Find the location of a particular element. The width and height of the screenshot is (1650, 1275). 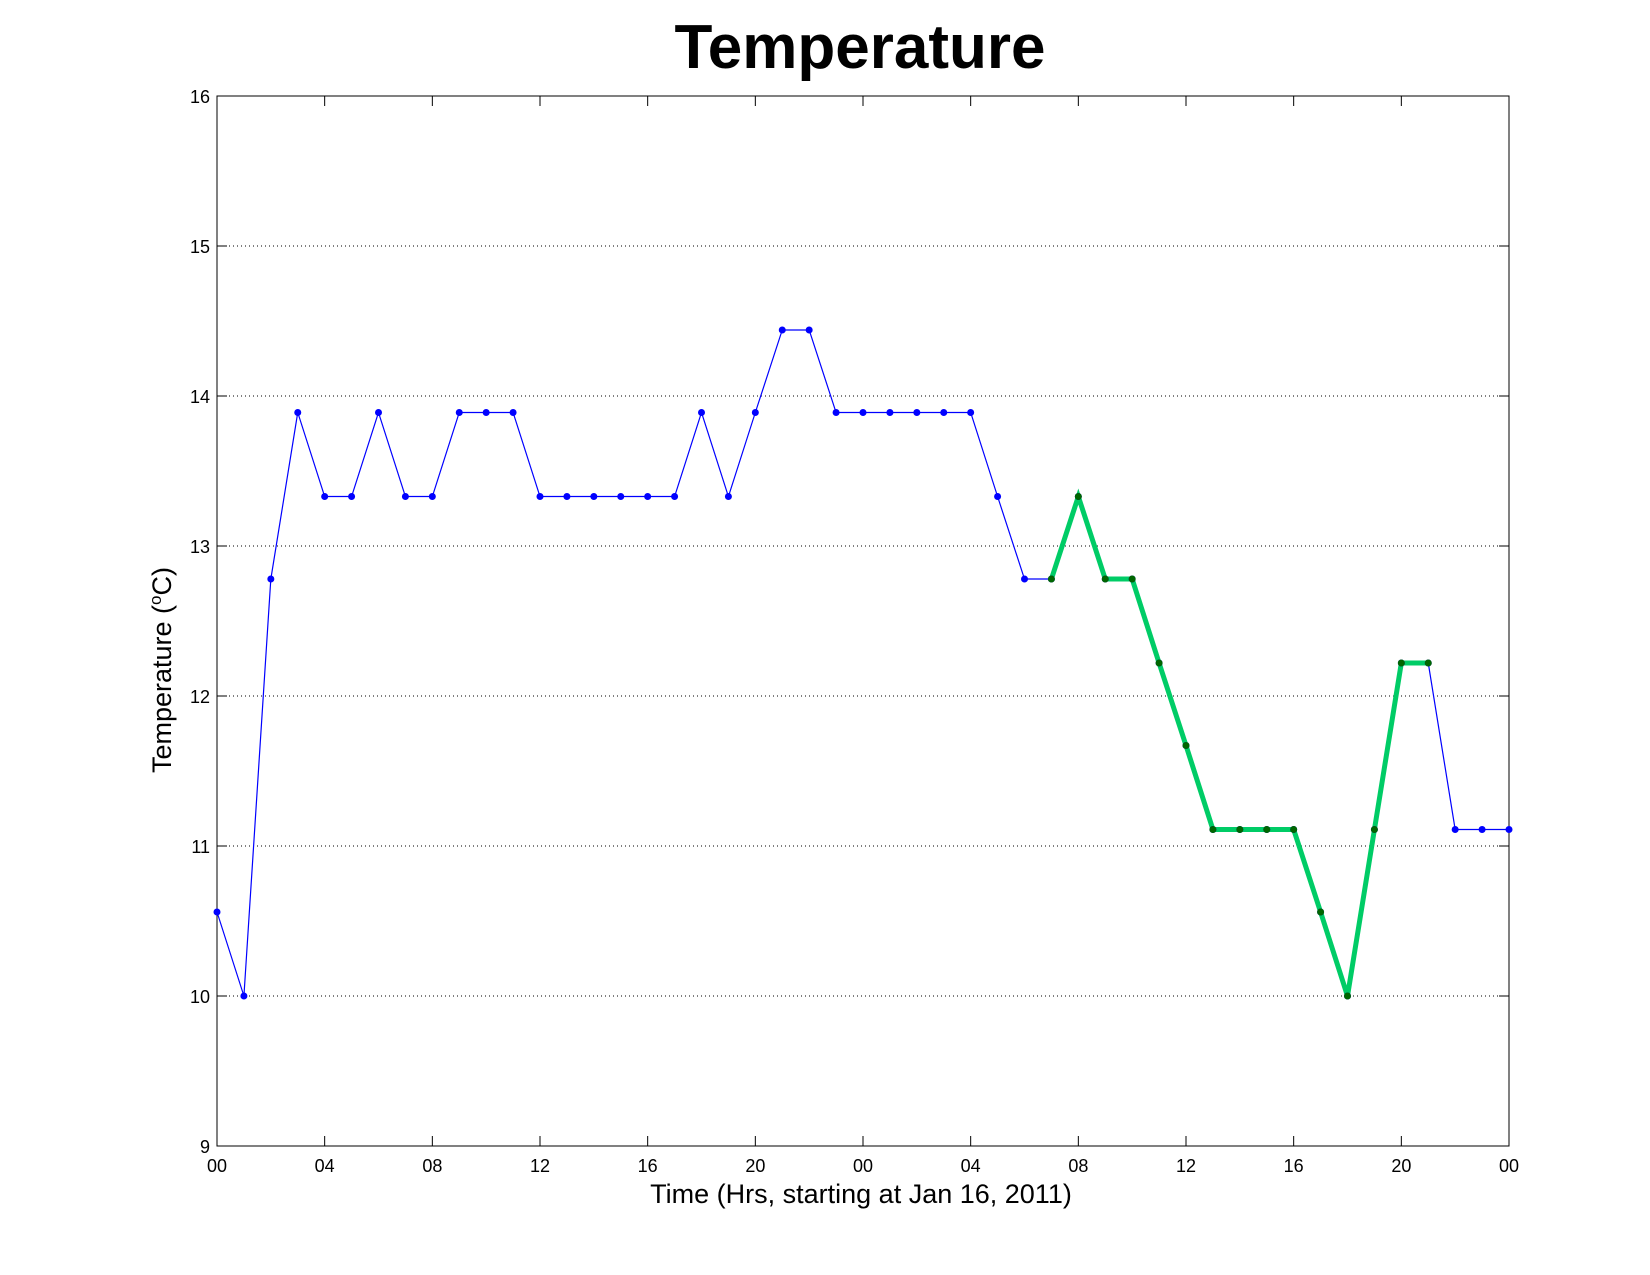

y-axis-label-degree: o is located at coordinates (155, 599).